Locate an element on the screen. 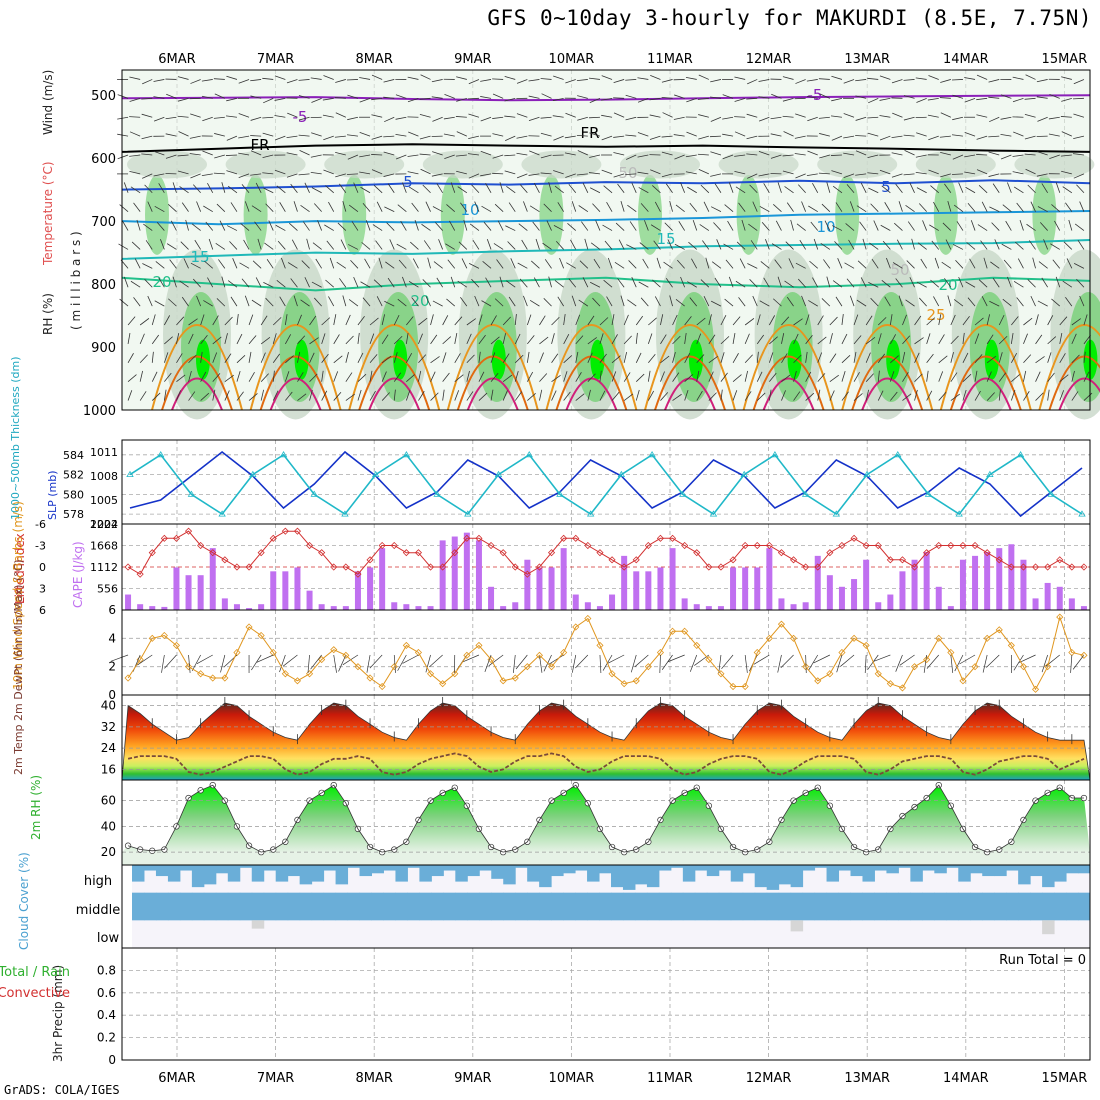  thickness-marker is located at coordinates (1051, 493).